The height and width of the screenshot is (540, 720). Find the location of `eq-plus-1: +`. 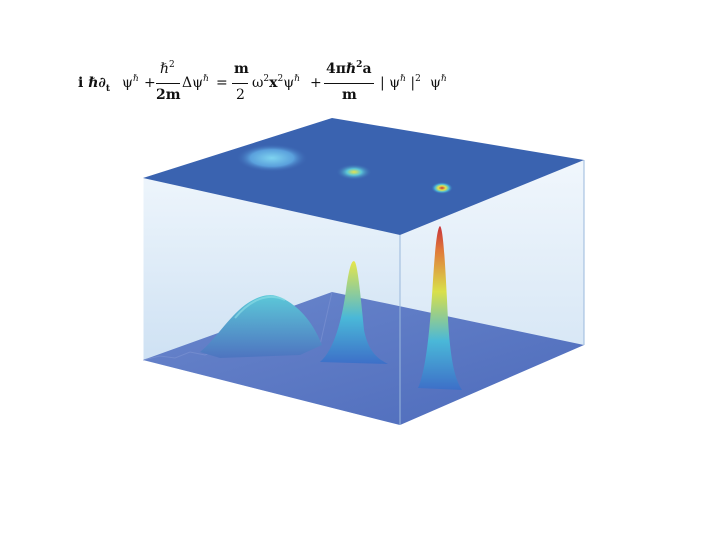

eq-plus-1: + is located at coordinates (150, 83).